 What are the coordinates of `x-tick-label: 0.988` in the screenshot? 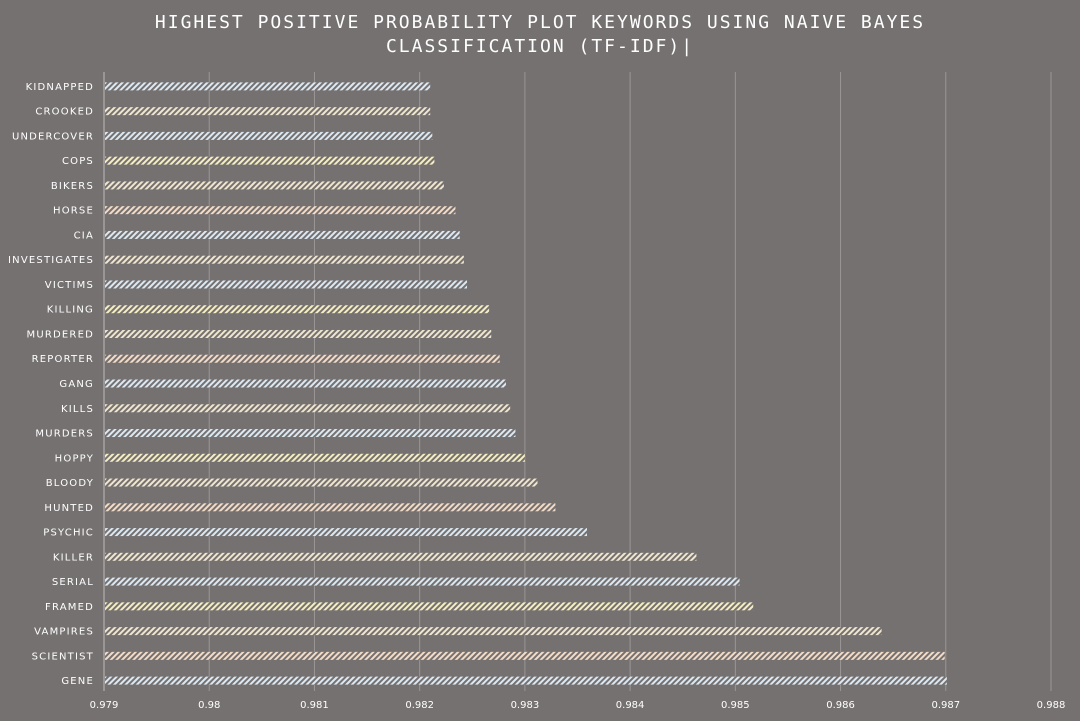 It's located at (1051, 705).